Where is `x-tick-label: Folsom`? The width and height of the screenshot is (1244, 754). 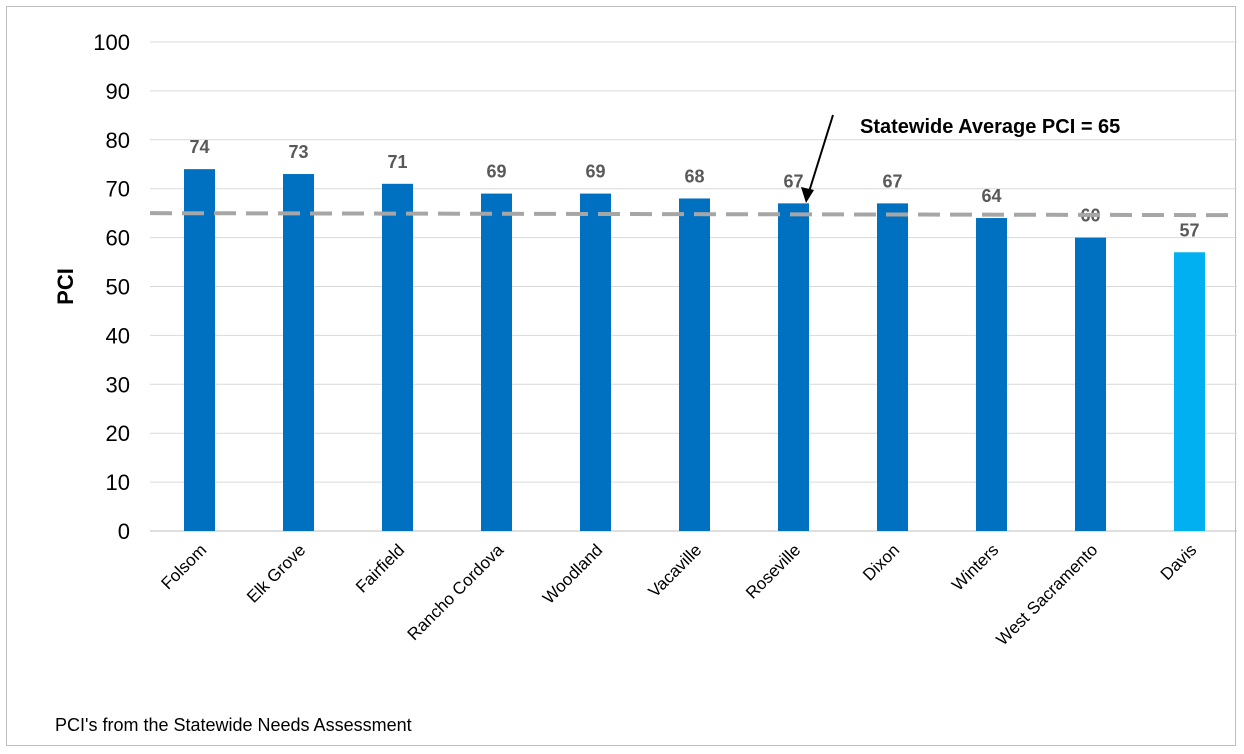 x-tick-label: Folsom is located at coordinates (183, 566).